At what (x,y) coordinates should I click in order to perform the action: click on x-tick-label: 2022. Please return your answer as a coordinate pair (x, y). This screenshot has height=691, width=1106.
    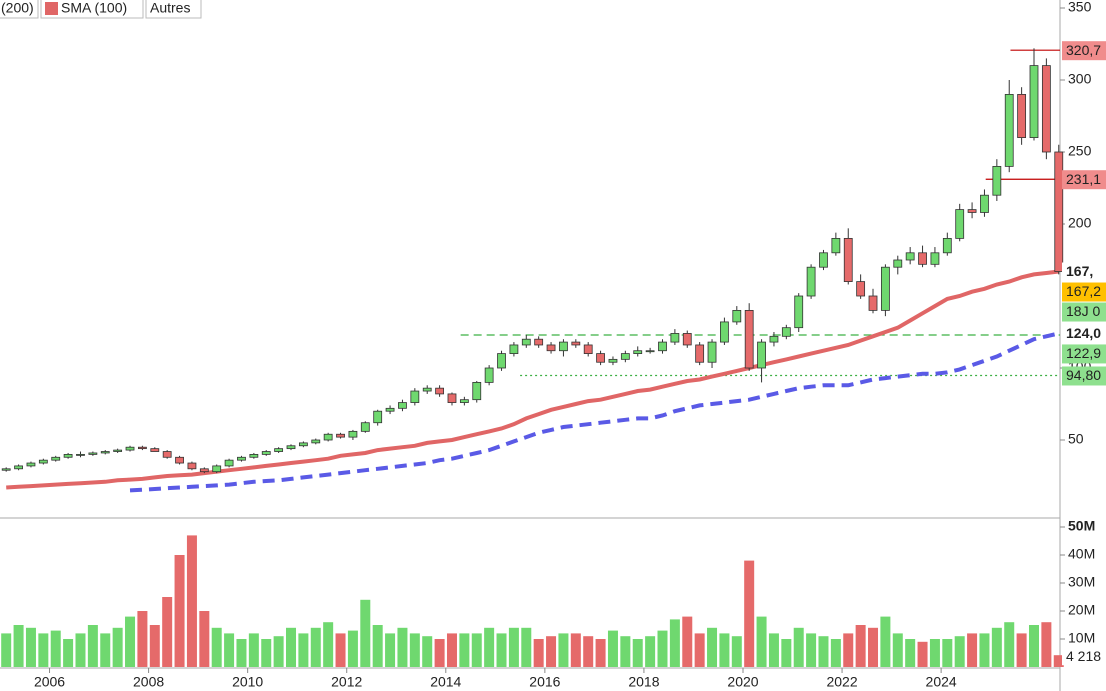
    Looking at the image, I should click on (841, 682).